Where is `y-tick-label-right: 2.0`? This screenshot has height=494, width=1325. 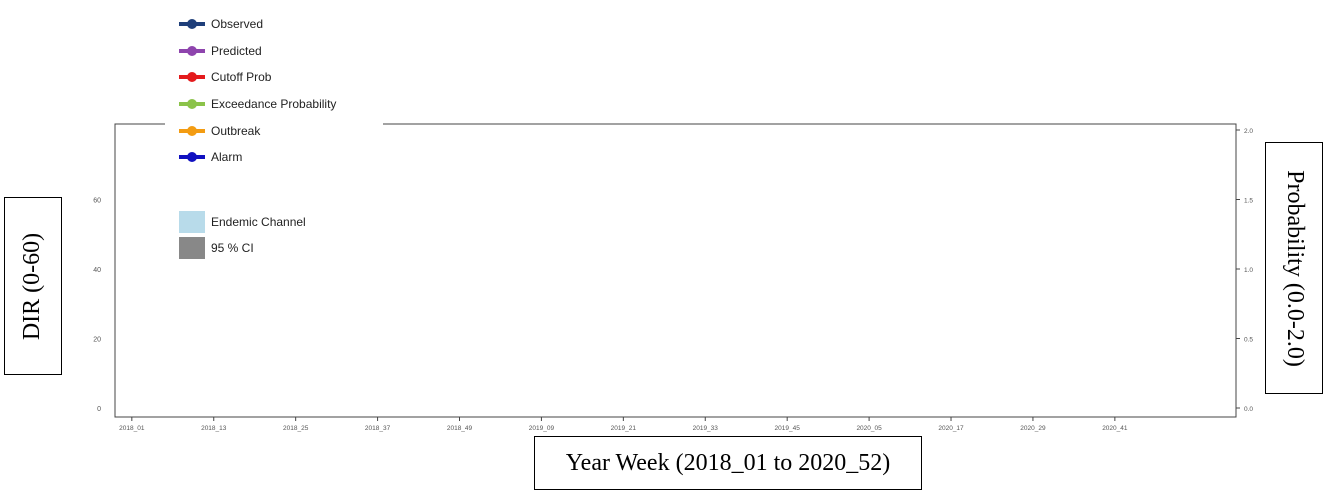 y-tick-label-right: 2.0 is located at coordinates (1248, 131).